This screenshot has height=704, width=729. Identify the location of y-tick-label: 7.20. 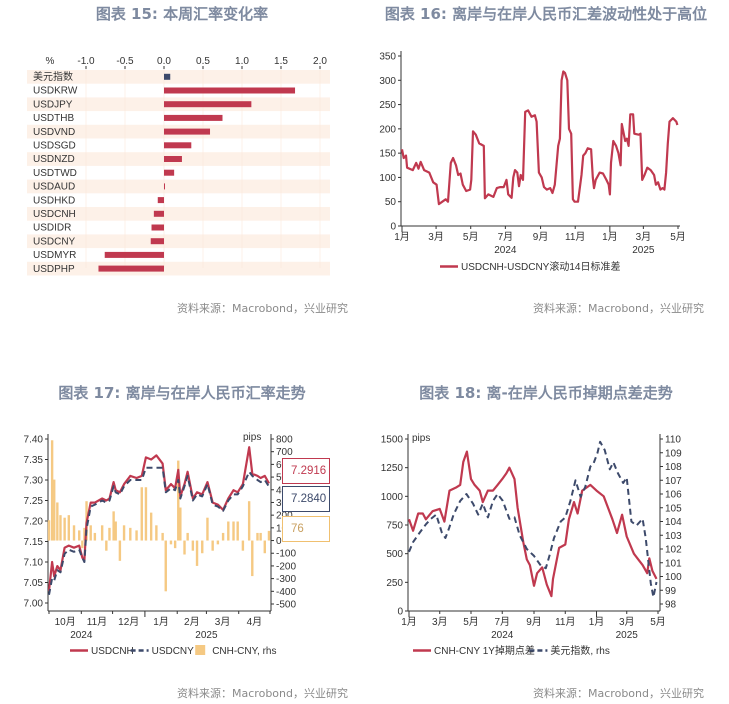
(34, 522).